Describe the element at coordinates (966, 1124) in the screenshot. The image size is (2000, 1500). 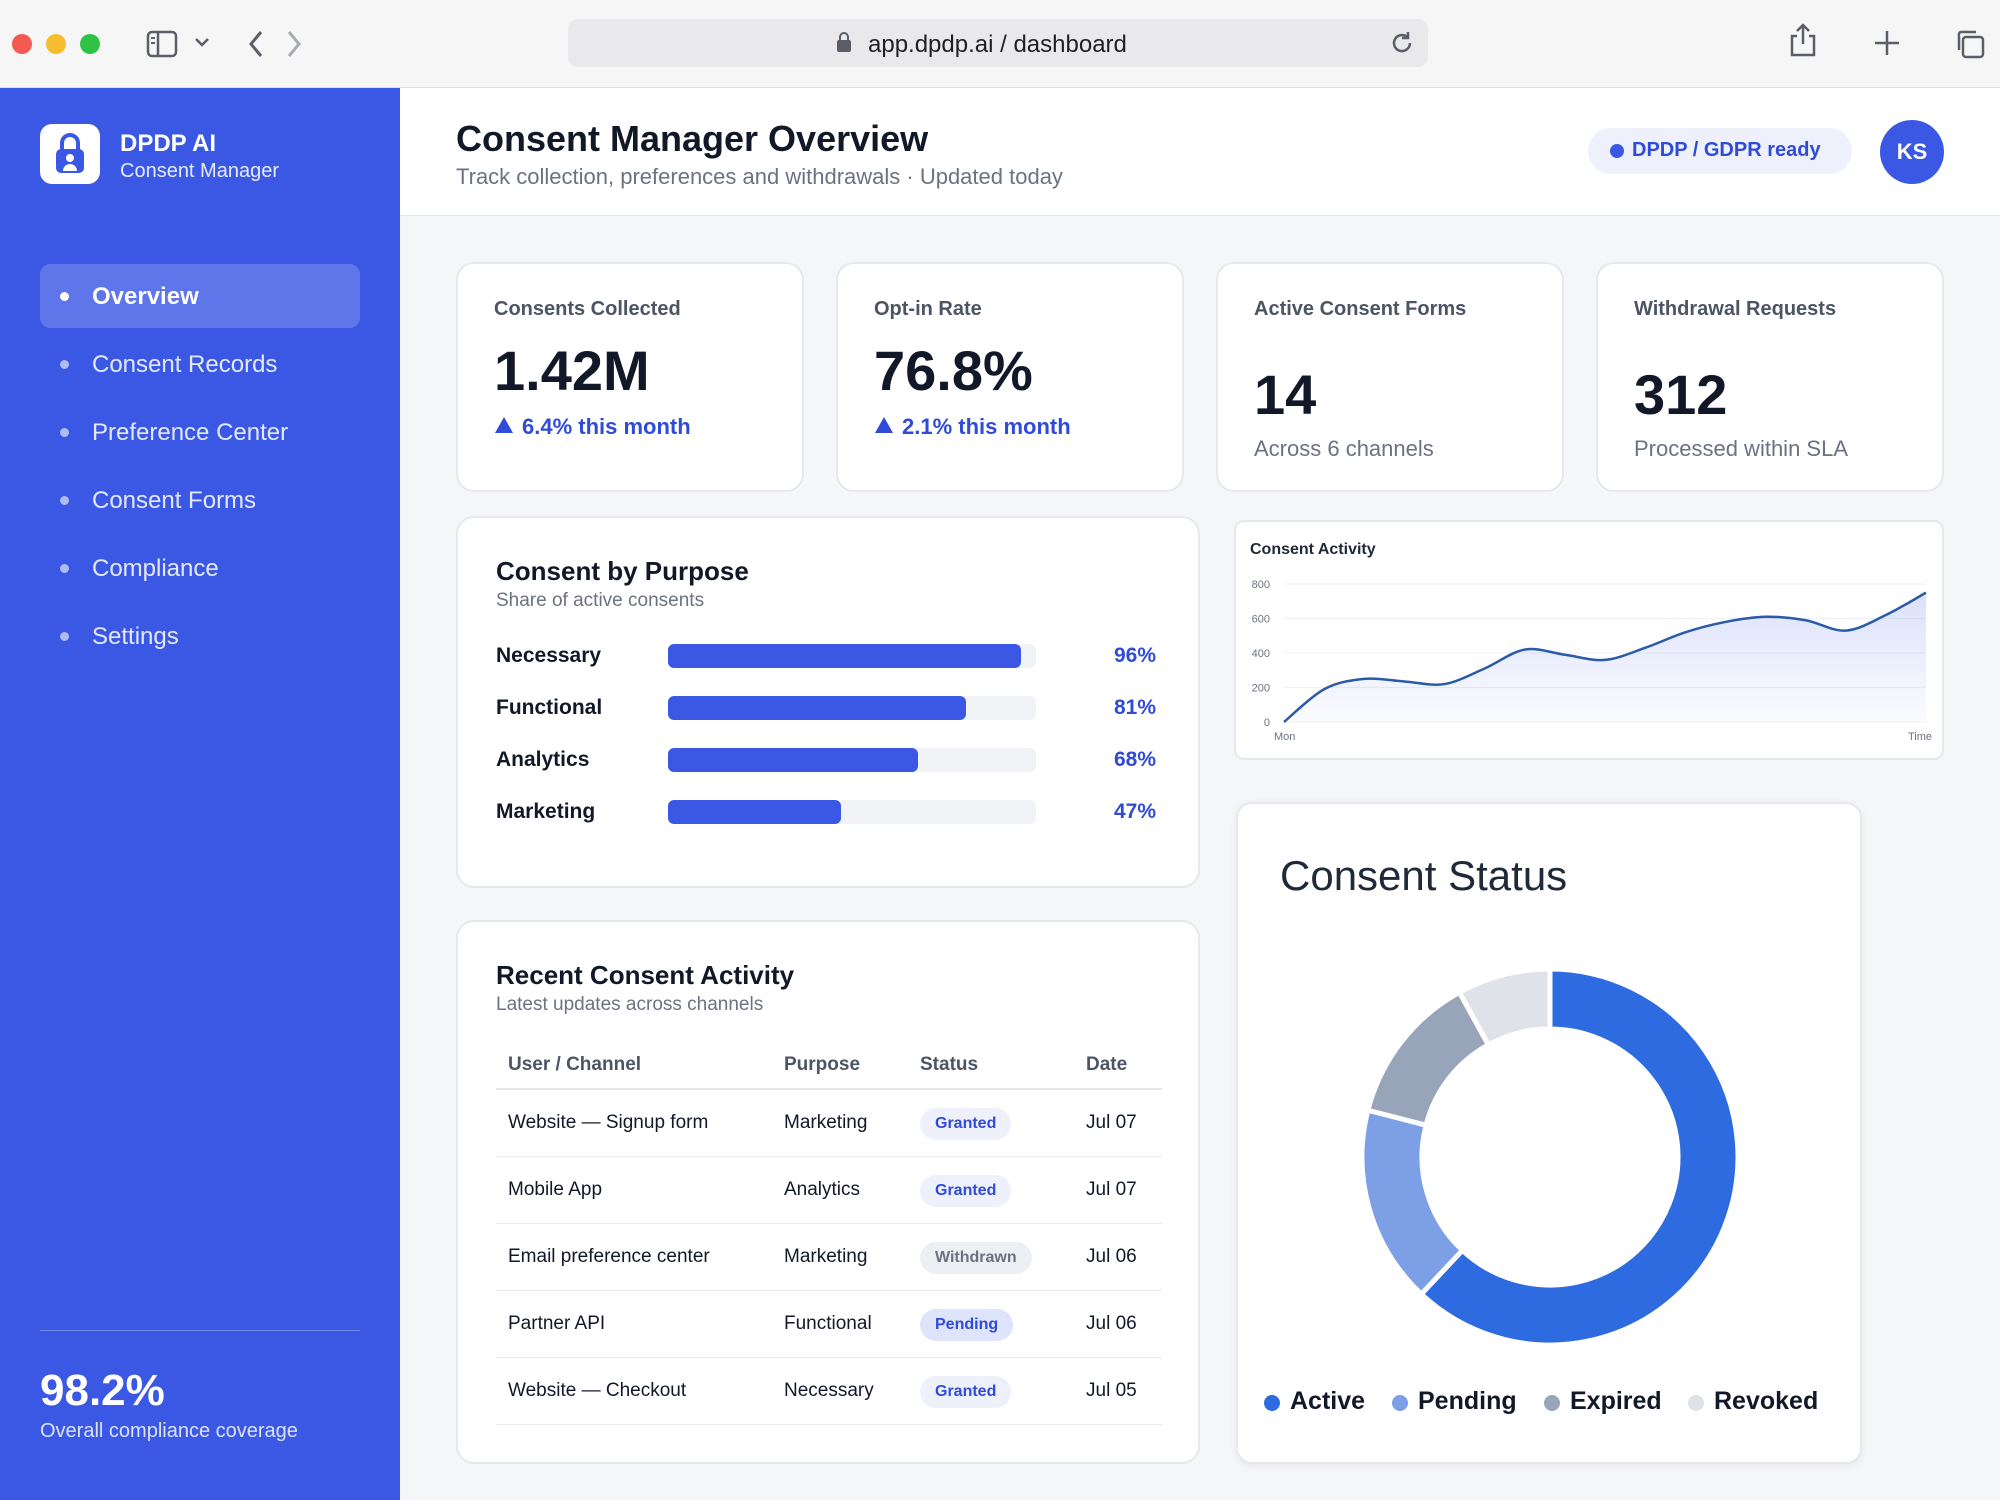
I see `status-badge: Granted` at that location.